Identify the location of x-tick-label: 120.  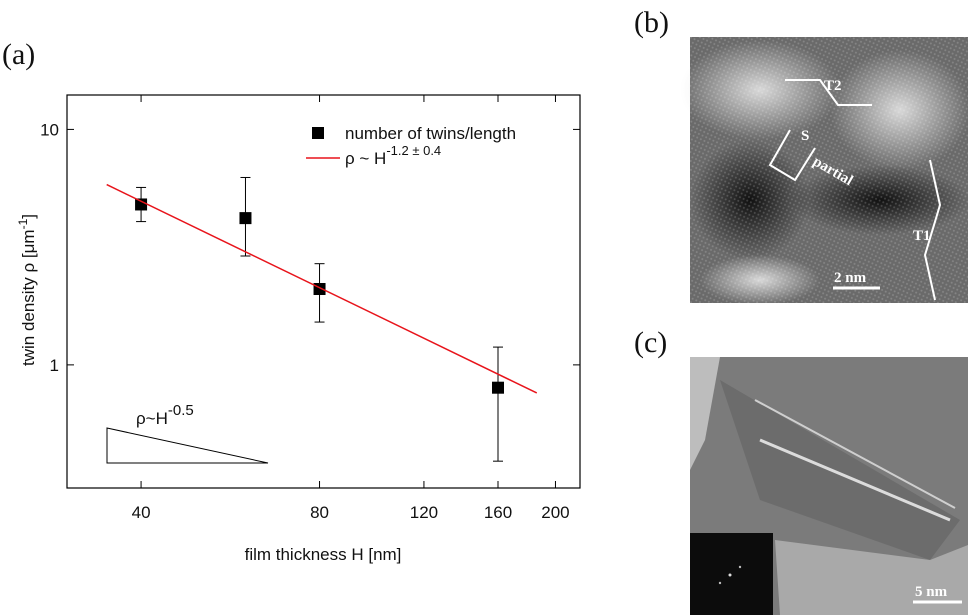
(424, 512).